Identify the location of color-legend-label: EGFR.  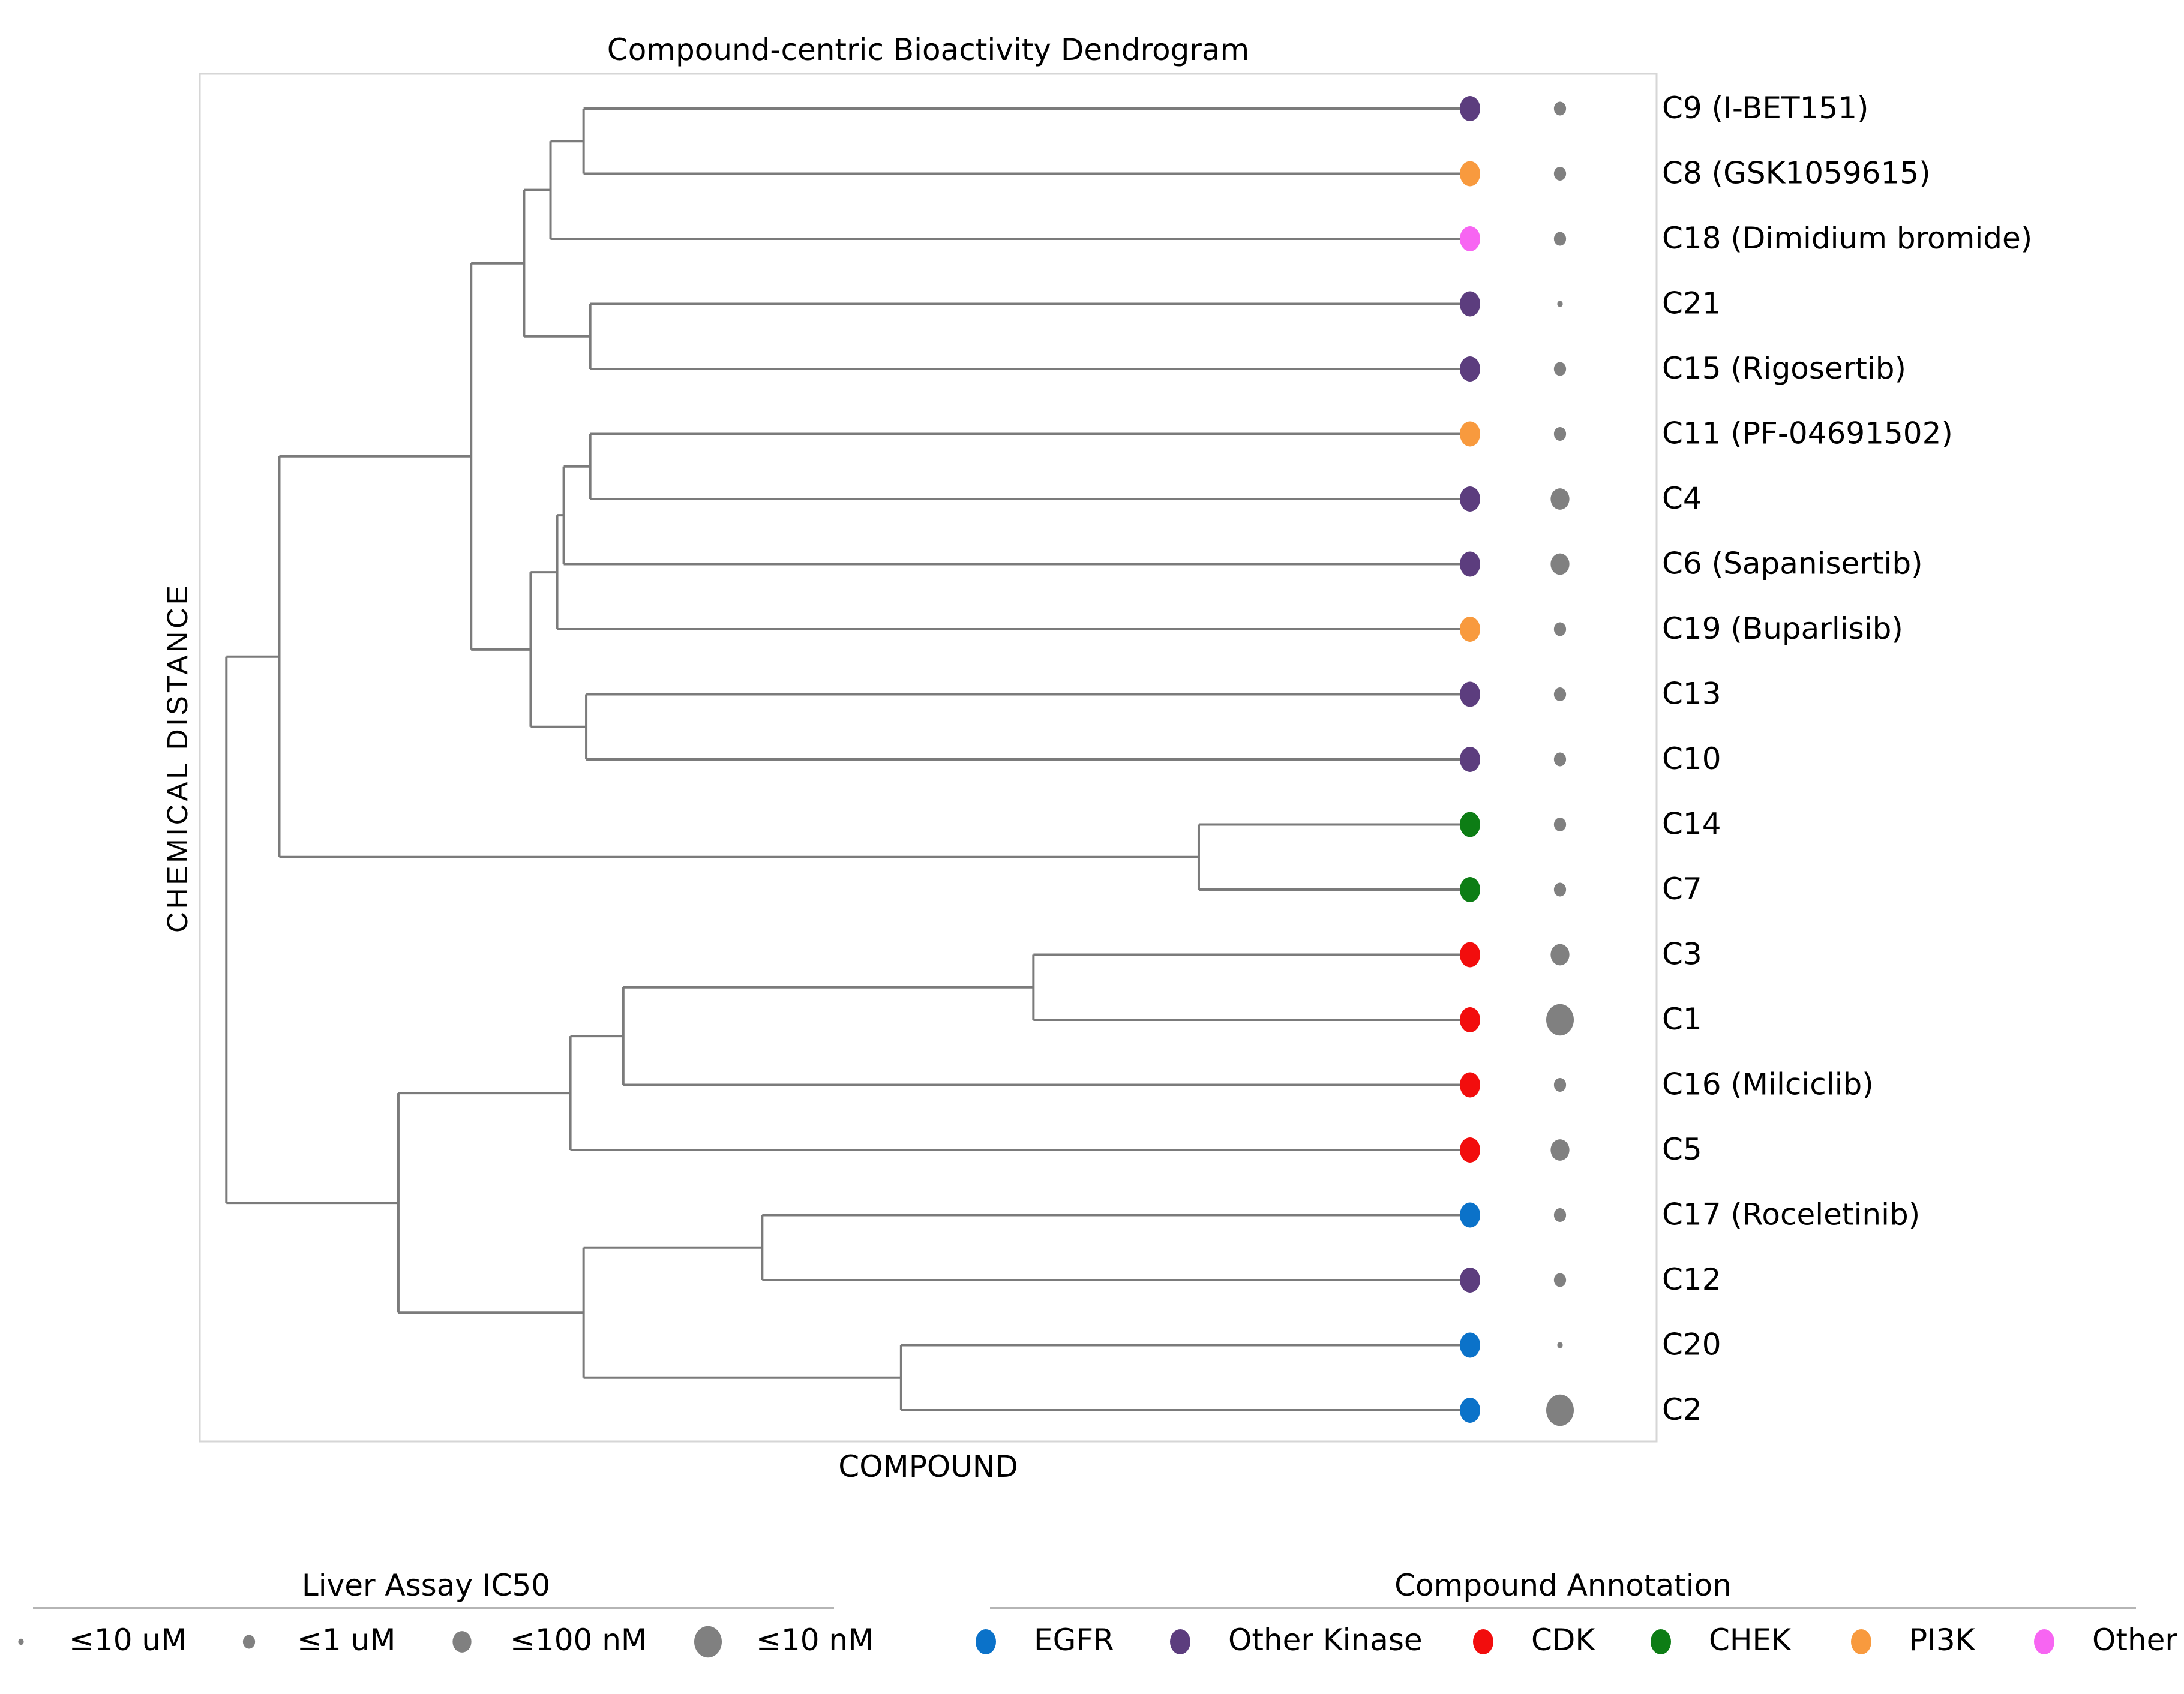
(1074, 1640).